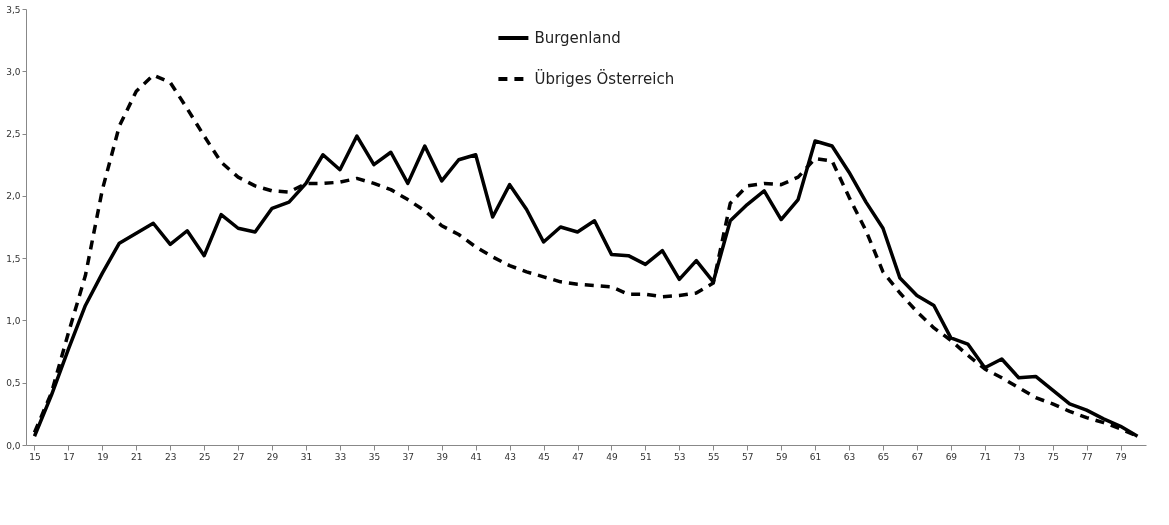 The height and width of the screenshot is (525, 1169). I want to click on x-tick-label: 45, so click(544, 456).